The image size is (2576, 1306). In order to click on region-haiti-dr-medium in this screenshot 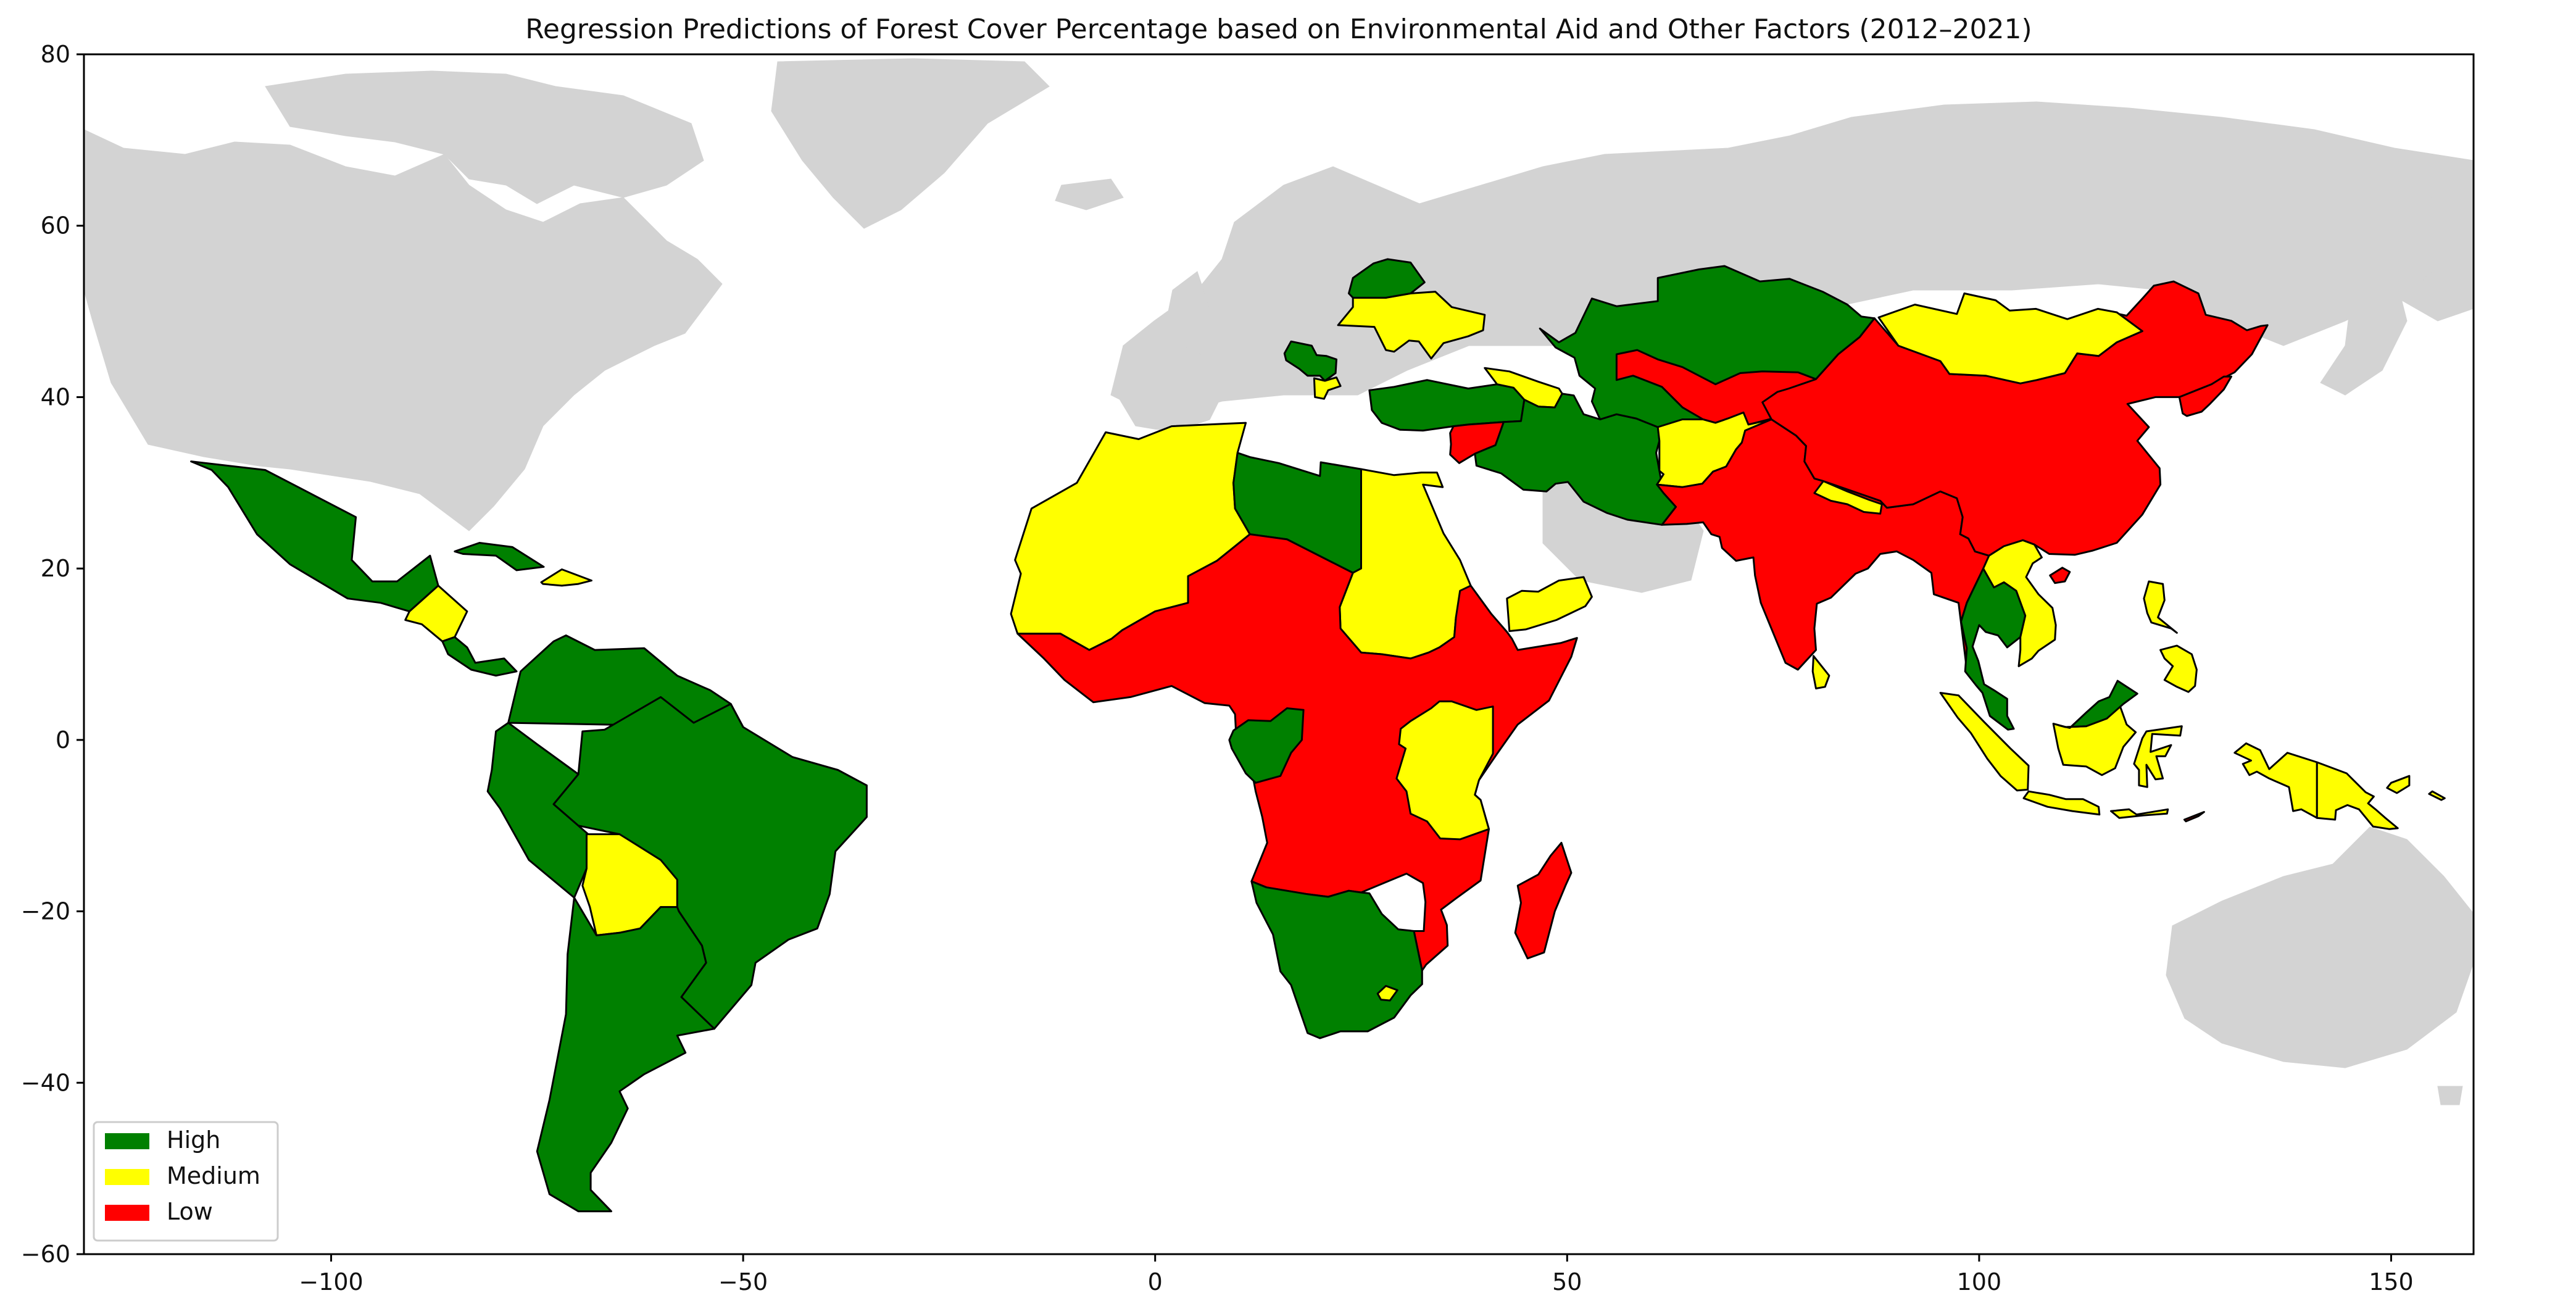, I will do `click(566, 578)`.